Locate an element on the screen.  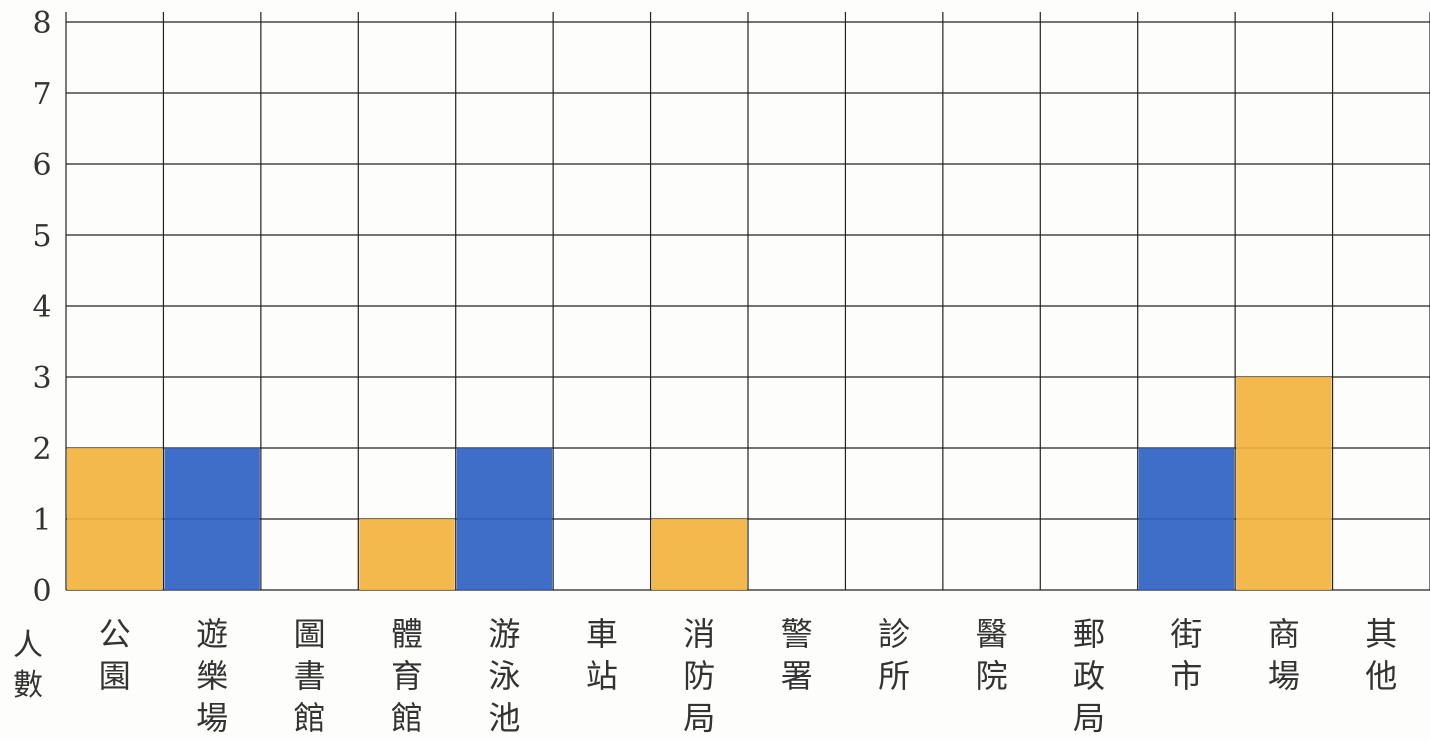
y-tick-label: 3 is located at coordinates (41, 378).